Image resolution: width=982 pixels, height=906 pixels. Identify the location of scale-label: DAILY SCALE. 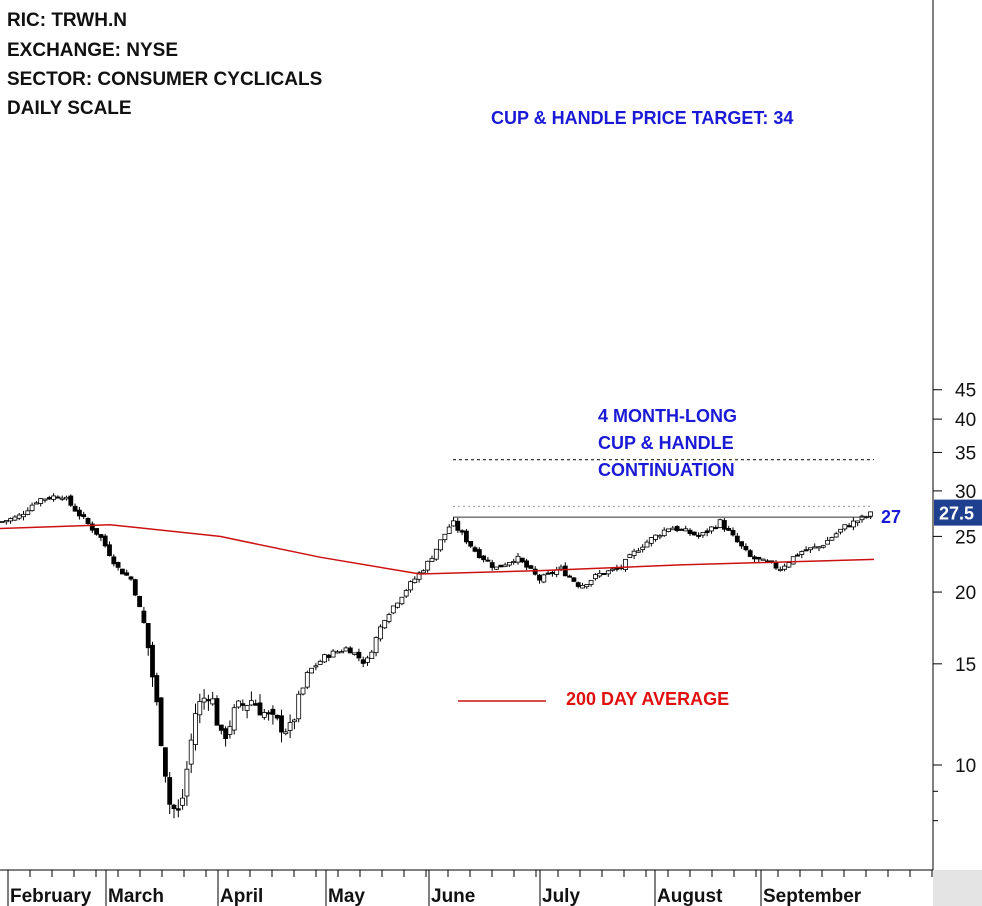
(69, 108).